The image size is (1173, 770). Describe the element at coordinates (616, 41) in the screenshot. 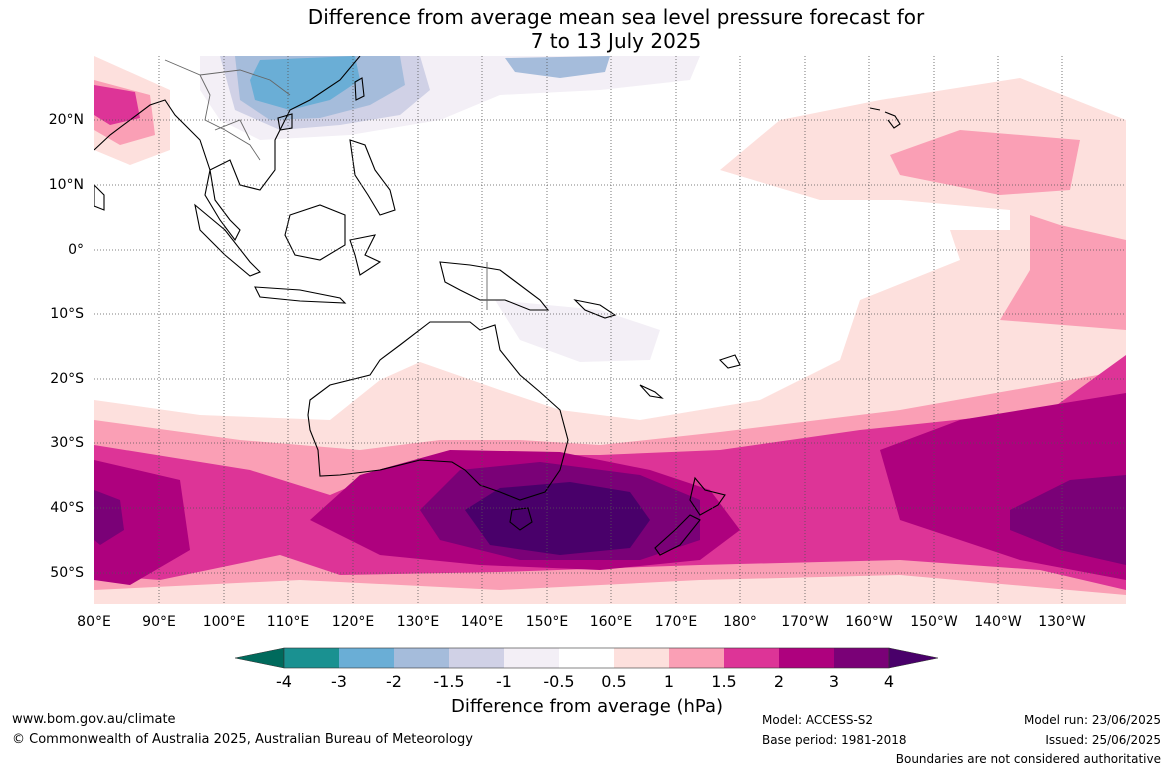

I see `map-title-line2: 7 to 13 July 2025` at that location.